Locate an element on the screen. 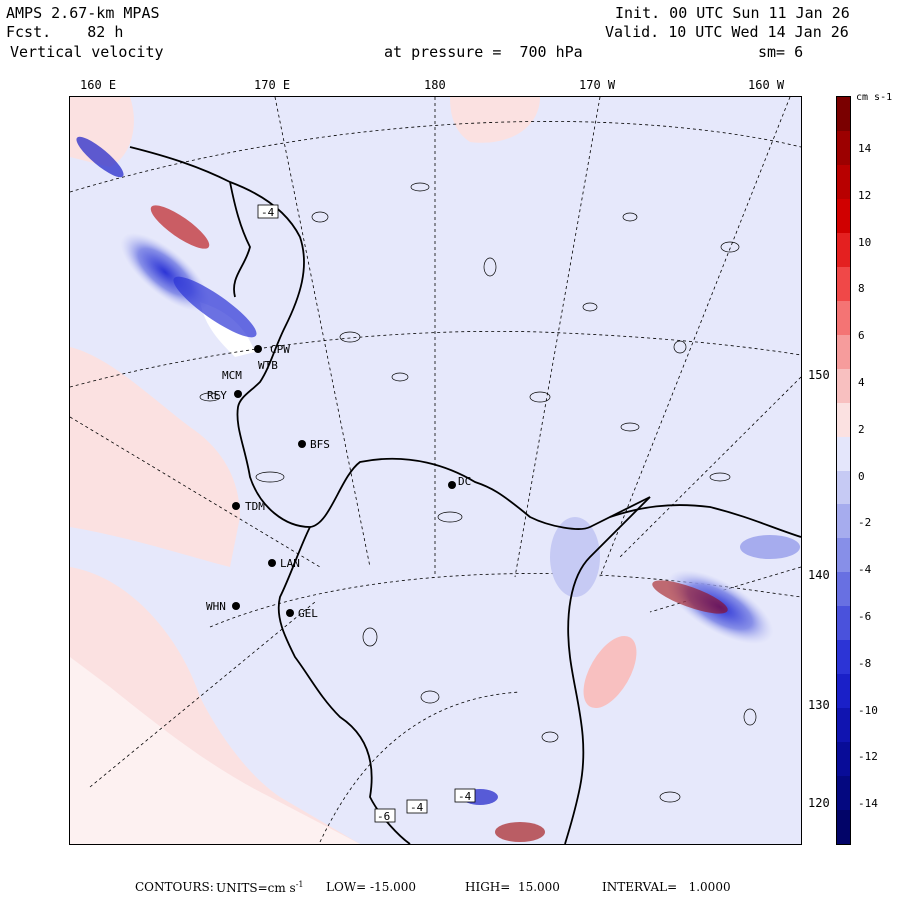 Image resolution: width=900 pixels, height=900 pixels. lon-label-170e: 170 E is located at coordinates (272, 85).